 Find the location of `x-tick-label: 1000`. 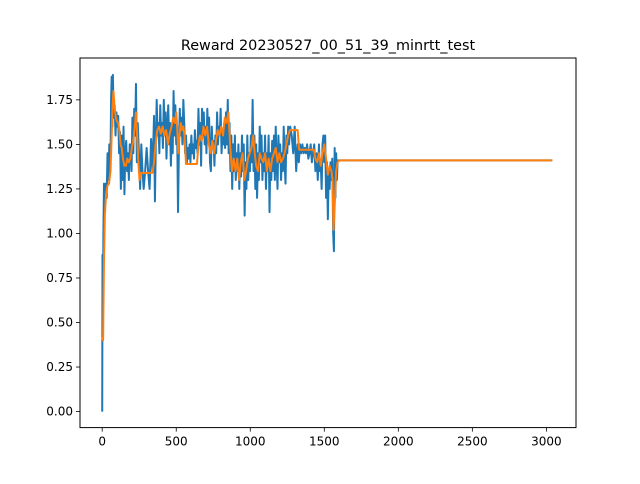

x-tick-label: 1000 is located at coordinates (250, 442).